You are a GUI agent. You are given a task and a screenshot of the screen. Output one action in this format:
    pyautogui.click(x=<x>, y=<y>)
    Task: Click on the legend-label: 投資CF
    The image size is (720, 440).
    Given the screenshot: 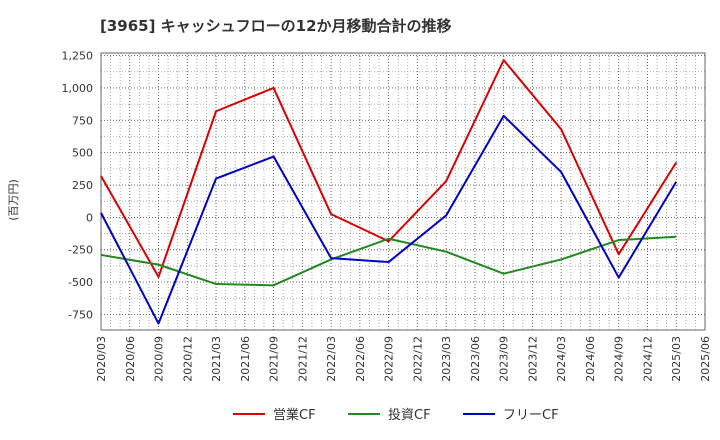 What is the action you would take?
    pyautogui.click(x=409, y=415)
    